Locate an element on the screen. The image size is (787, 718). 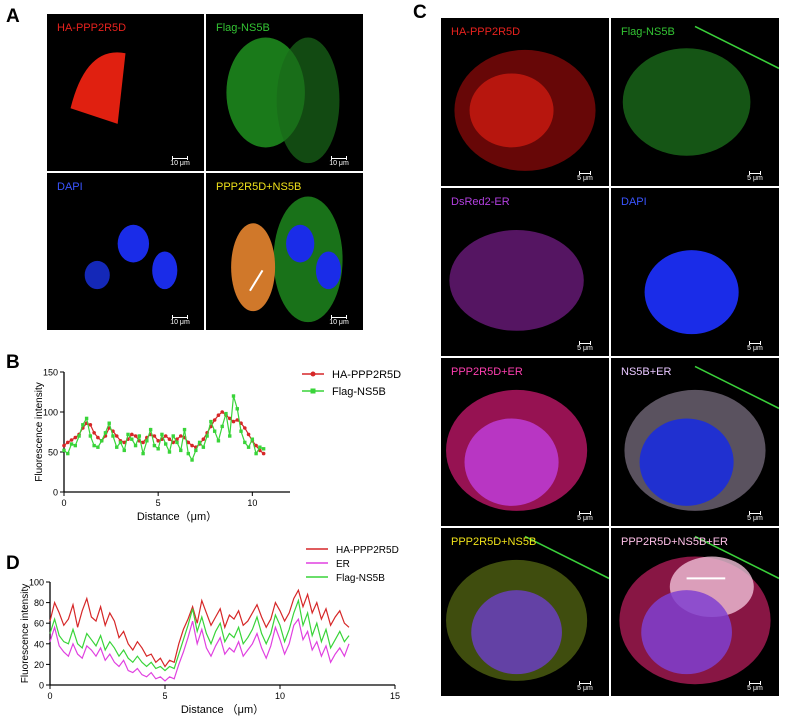
x-tick-label: 10 is located at coordinates (280, 696).